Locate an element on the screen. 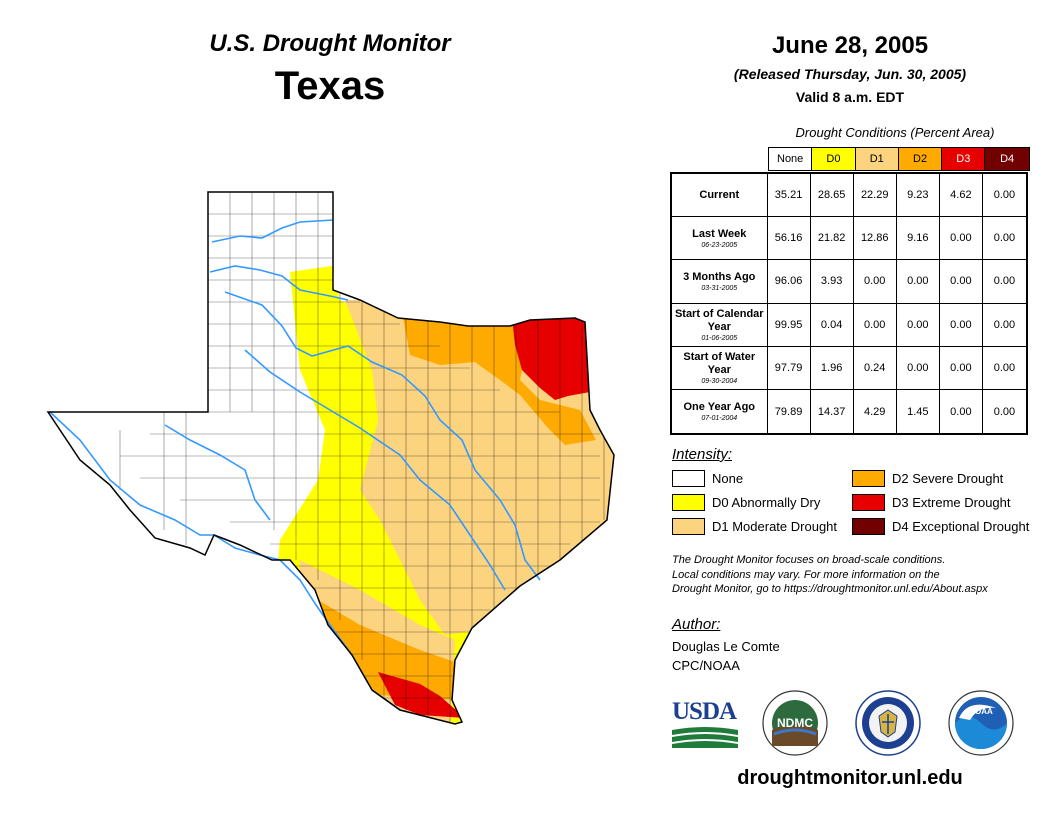 The width and height of the screenshot is (1056, 816). table-cell: 22.29 is located at coordinates (875, 195).